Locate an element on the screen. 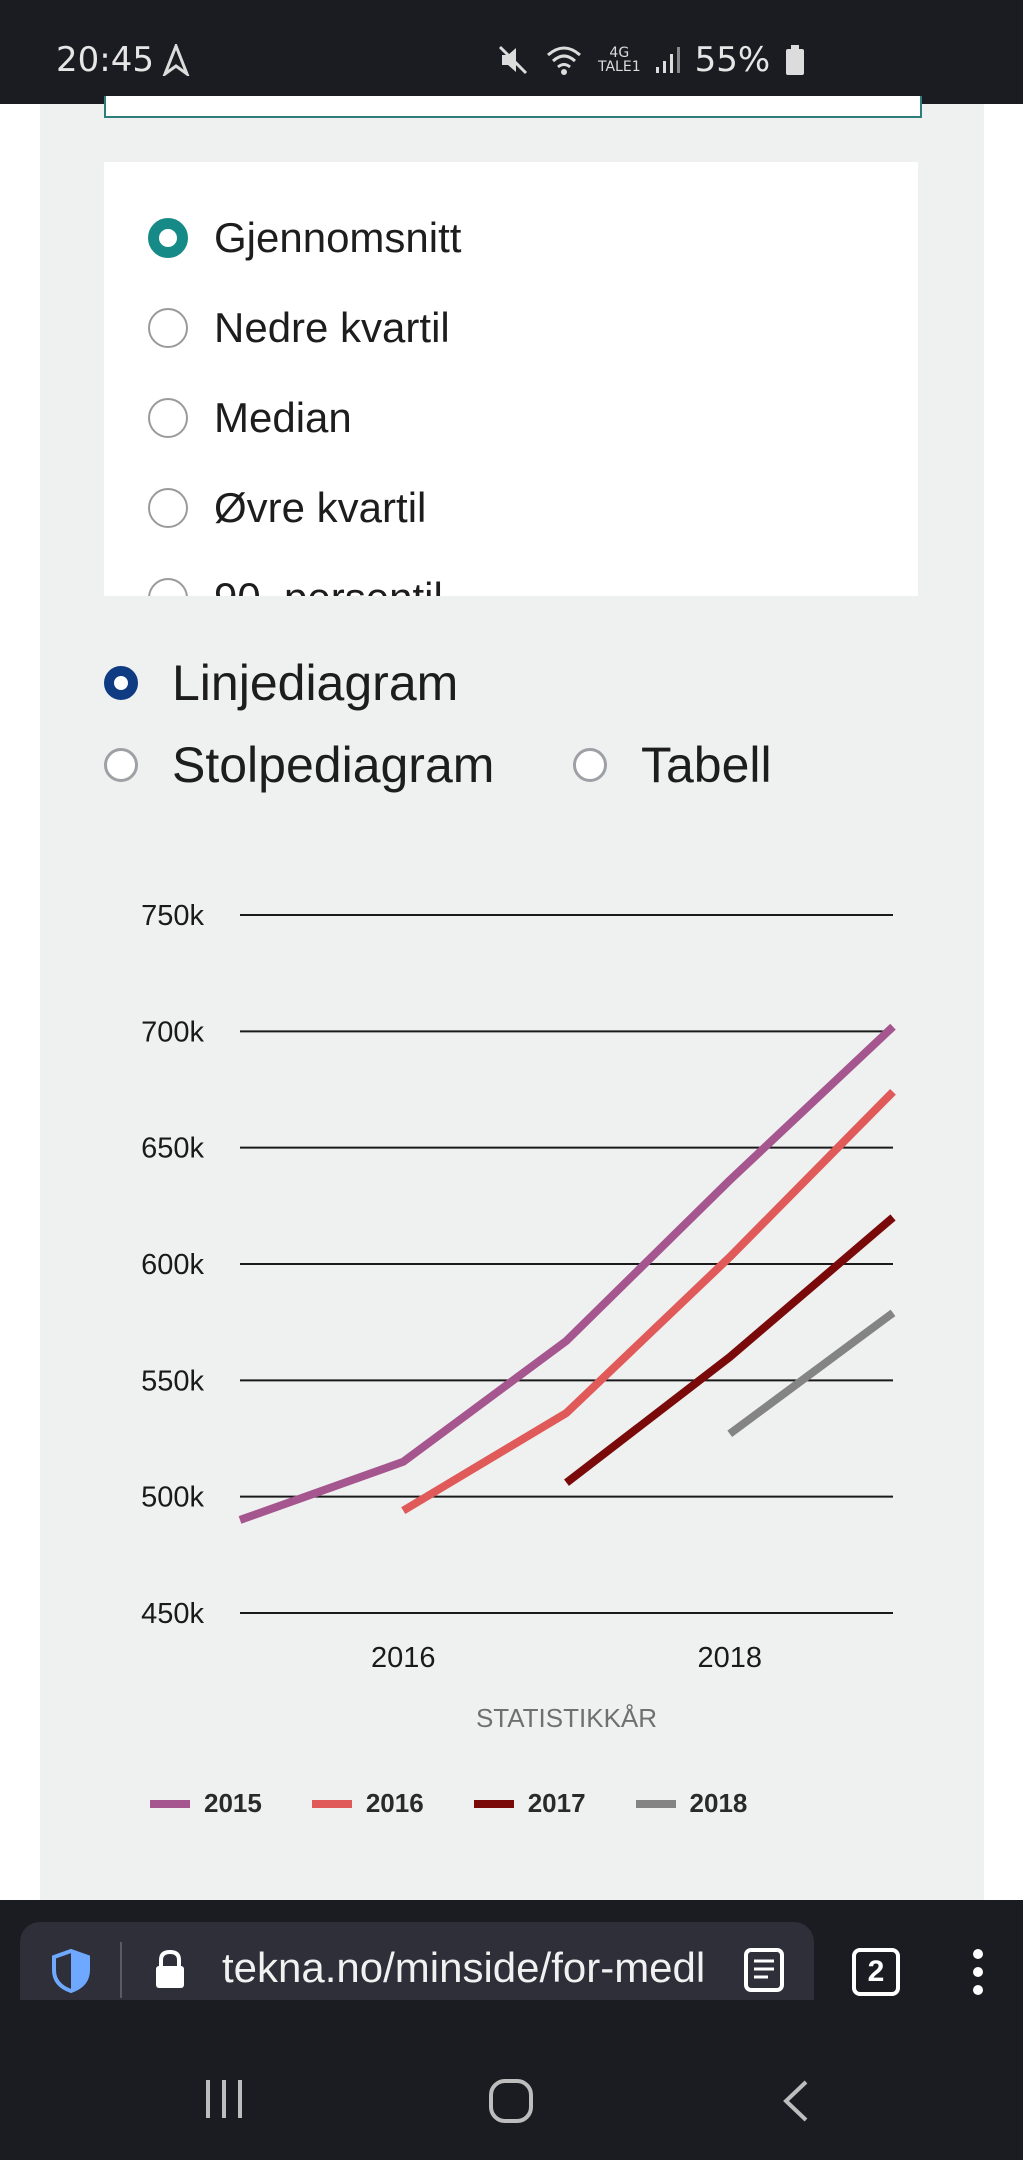  url-text: tekna.no/minside/for-medl is located at coordinates (464, 1967).